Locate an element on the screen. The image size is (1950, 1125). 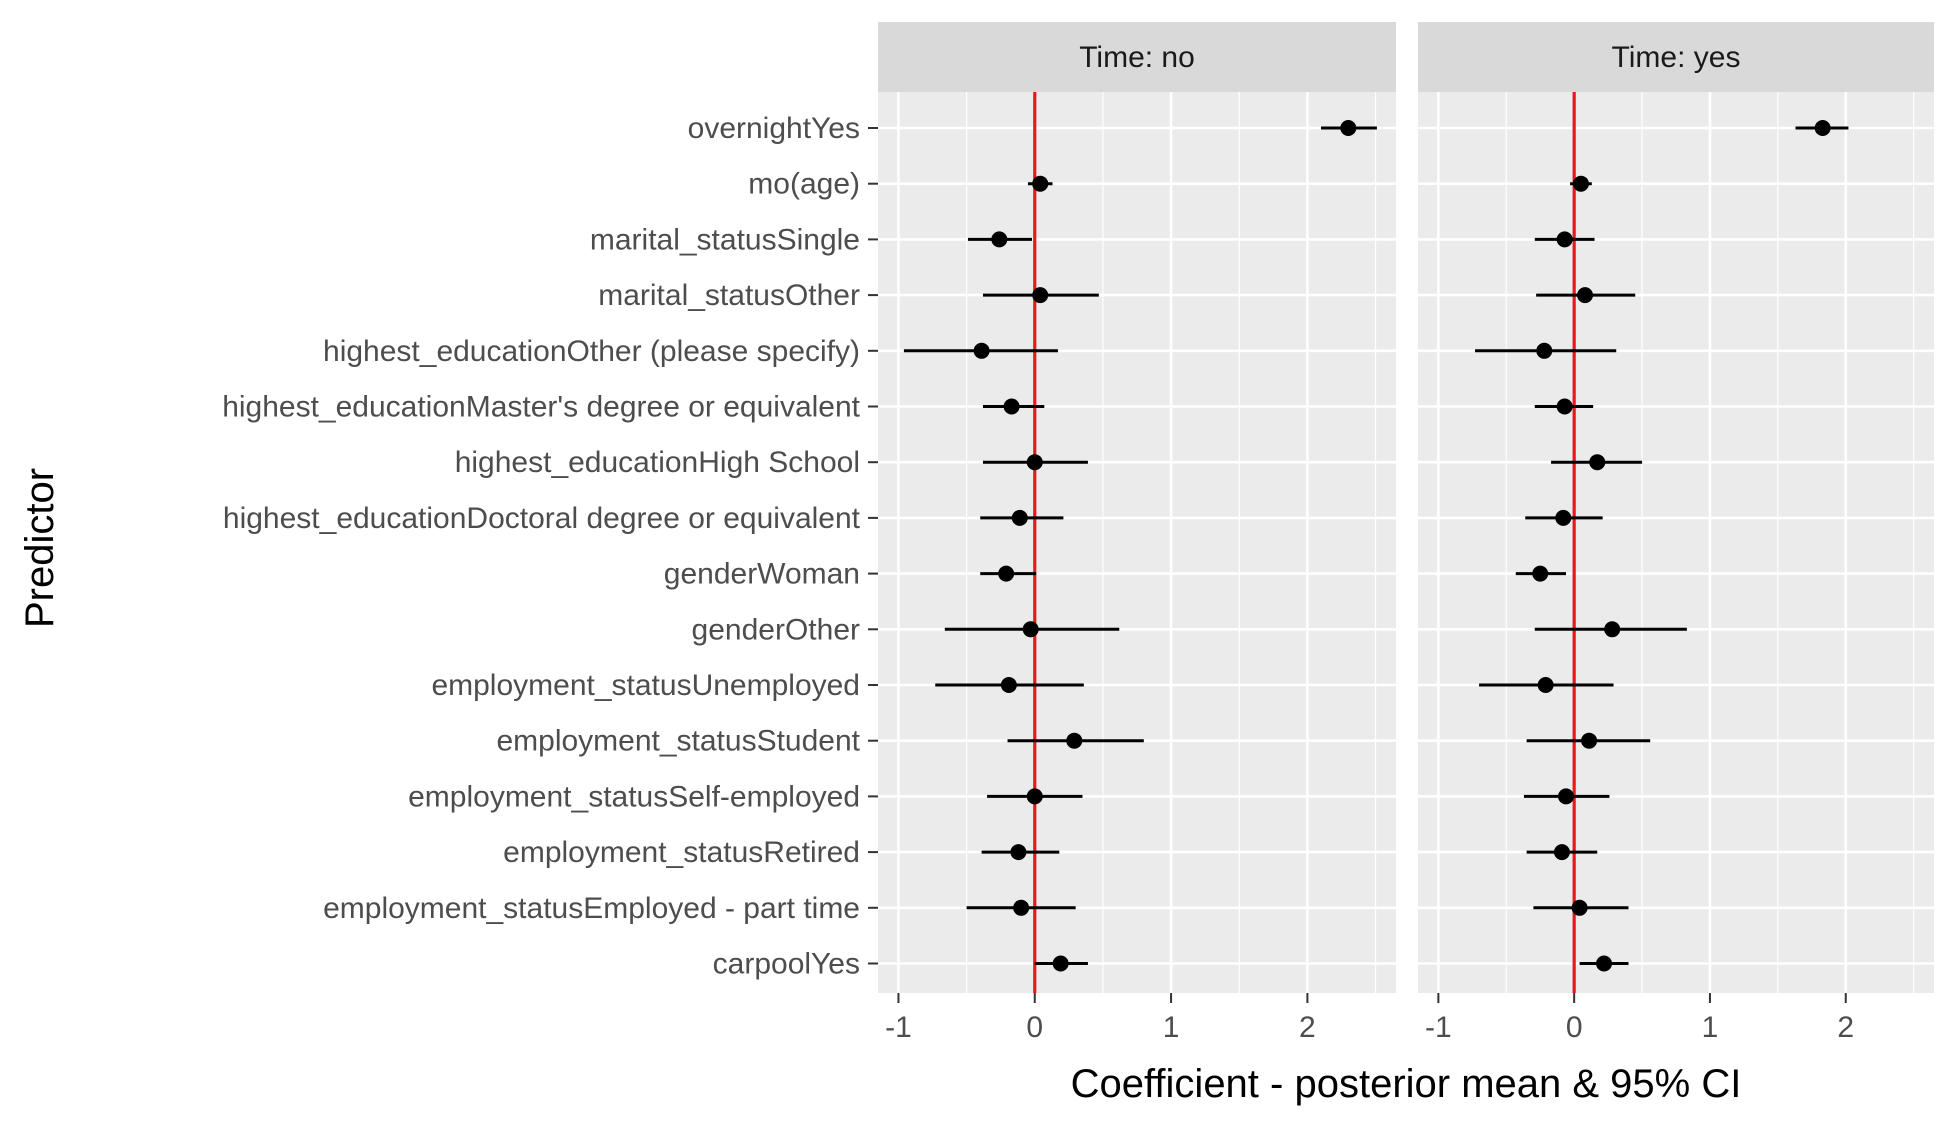
y-tick-label: highest_educationOther (please specify) is located at coordinates (591, 351).